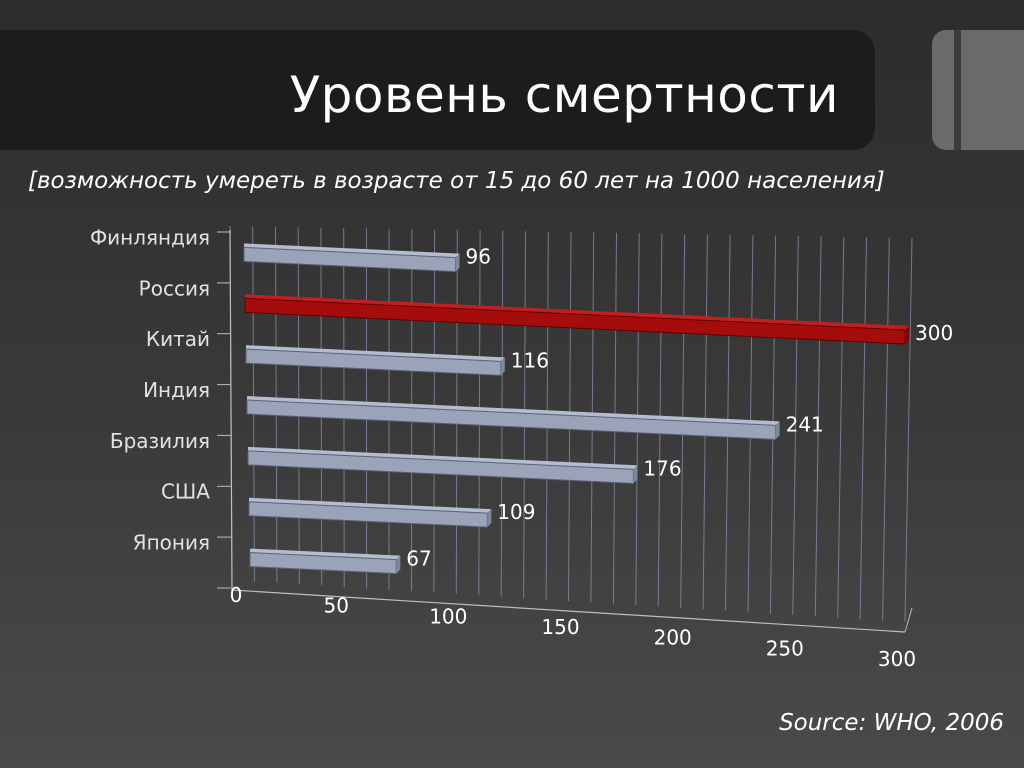 The image size is (1024, 768). Describe the element at coordinates (891, 723) in the screenshot. I see `source-note: Source: WHO, 2006` at that location.